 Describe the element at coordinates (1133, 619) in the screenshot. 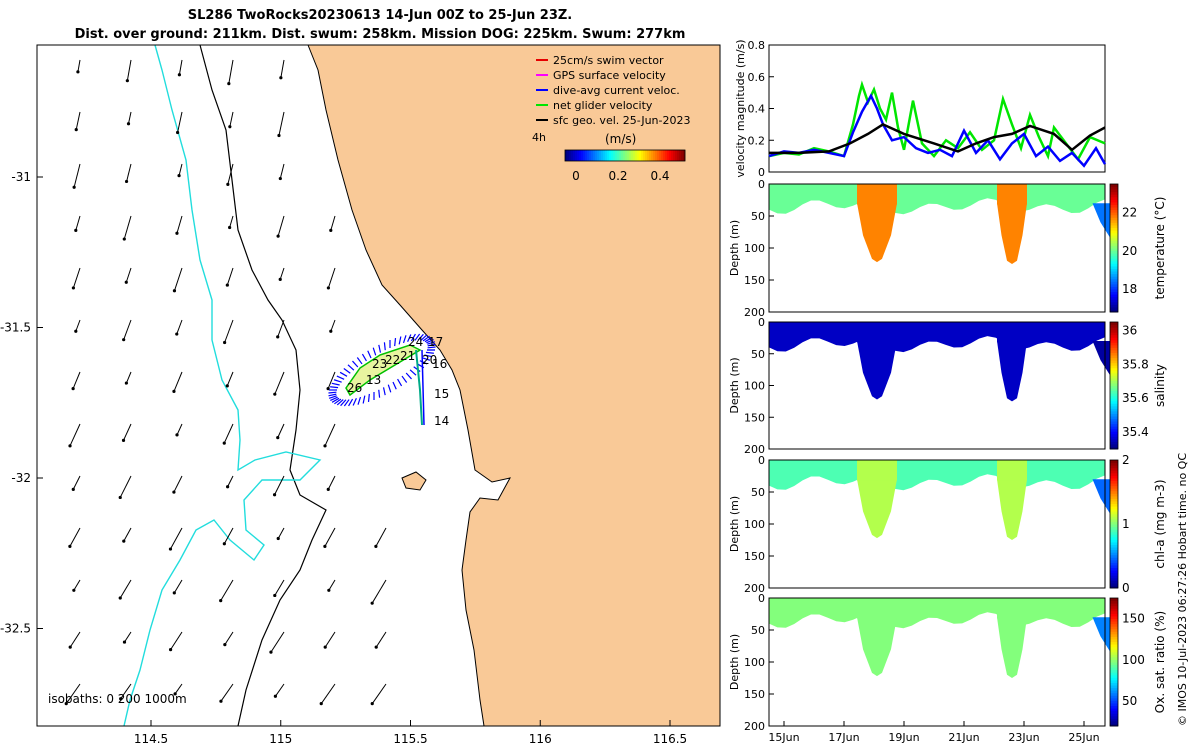

I see `section-colorbar-tick: 150` at that location.